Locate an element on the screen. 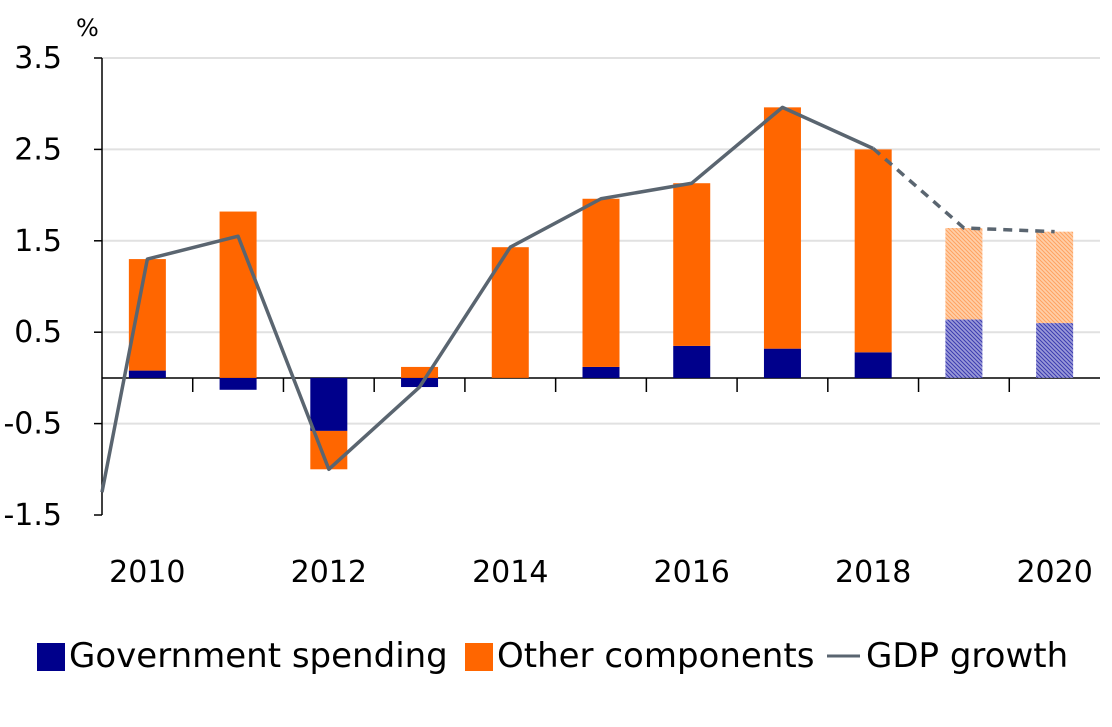 The width and height of the screenshot is (1112, 727). y-tick-label-3.5: 3.5 is located at coordinates (38, 58).